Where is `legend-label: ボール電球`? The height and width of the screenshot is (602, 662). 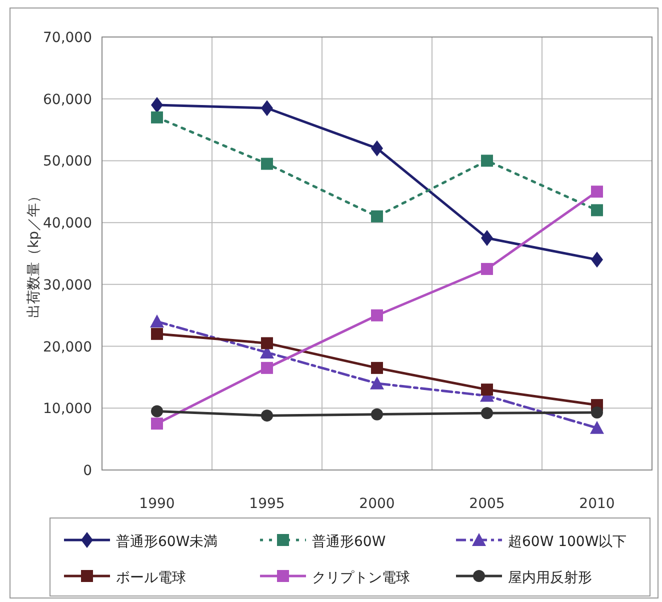 legend-label: ボール電球 is located at coordinates (151, 578).